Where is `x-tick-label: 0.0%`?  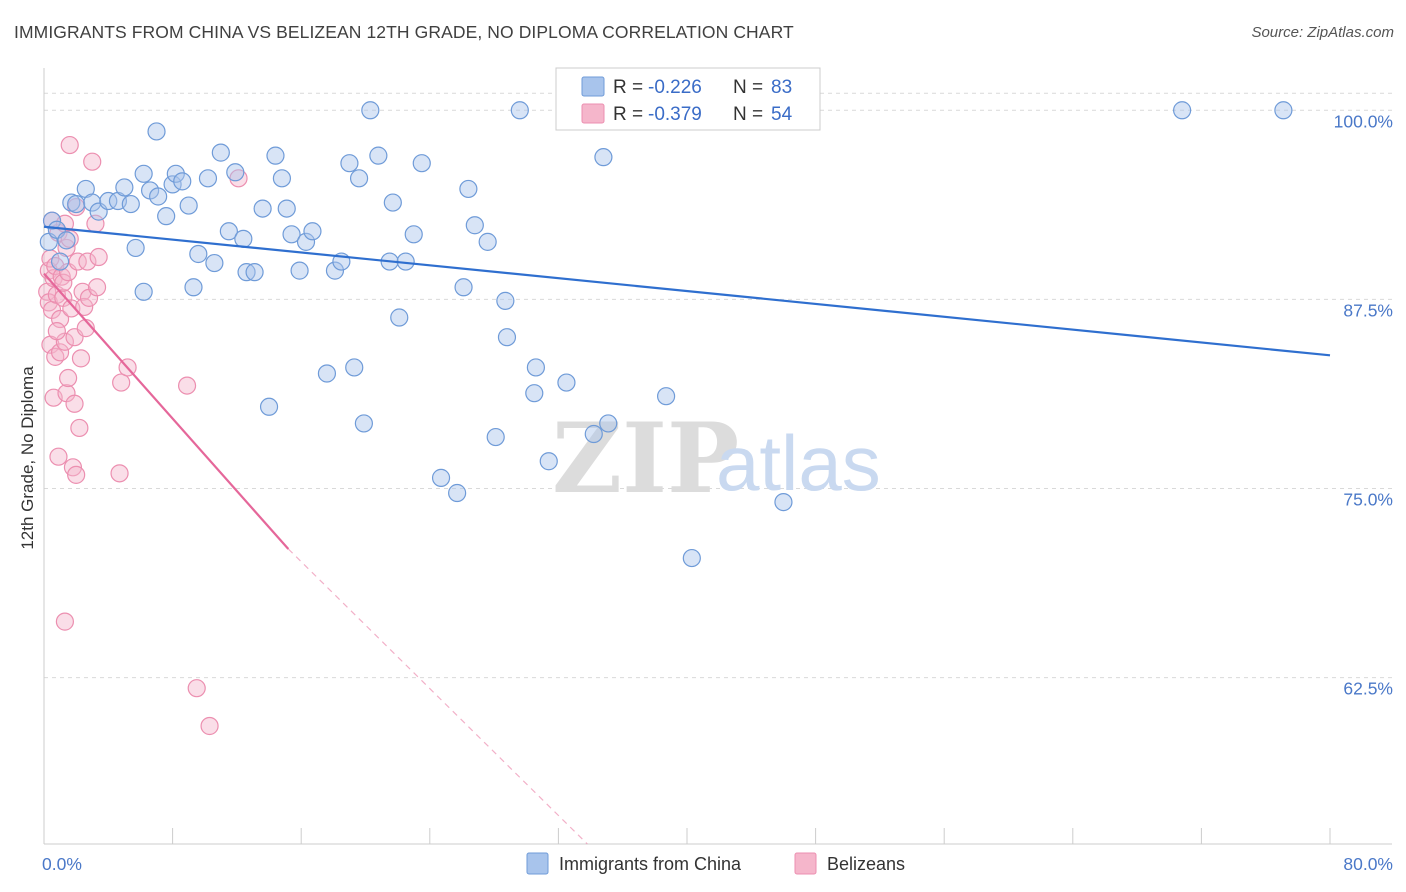
x-tick-label: 0.0% is located at coordinates (62, 864).